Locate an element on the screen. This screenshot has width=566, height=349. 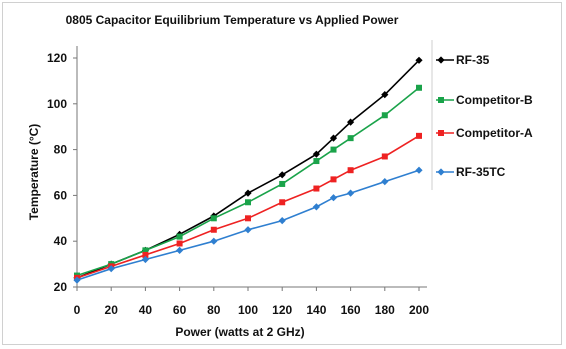
x-tick-label: 80 is located at coordinates (214, 310).